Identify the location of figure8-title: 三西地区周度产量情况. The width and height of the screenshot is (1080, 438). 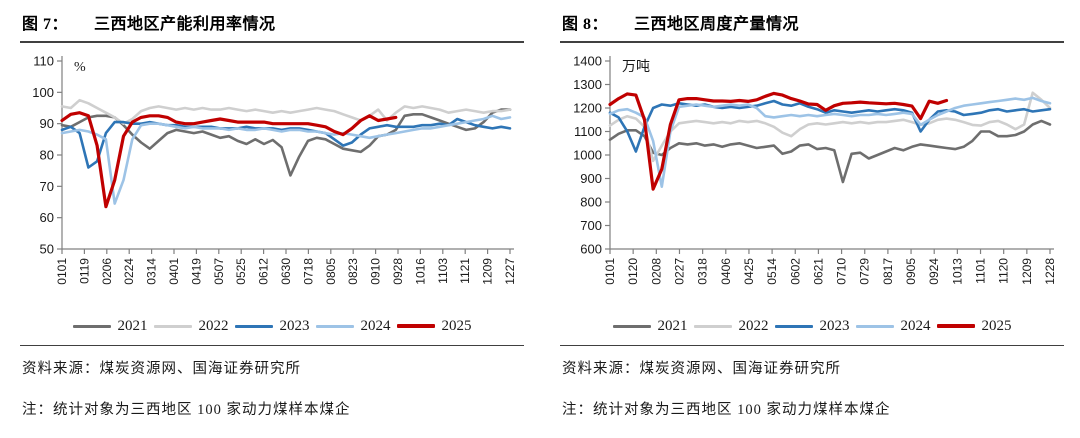
(717, 24).